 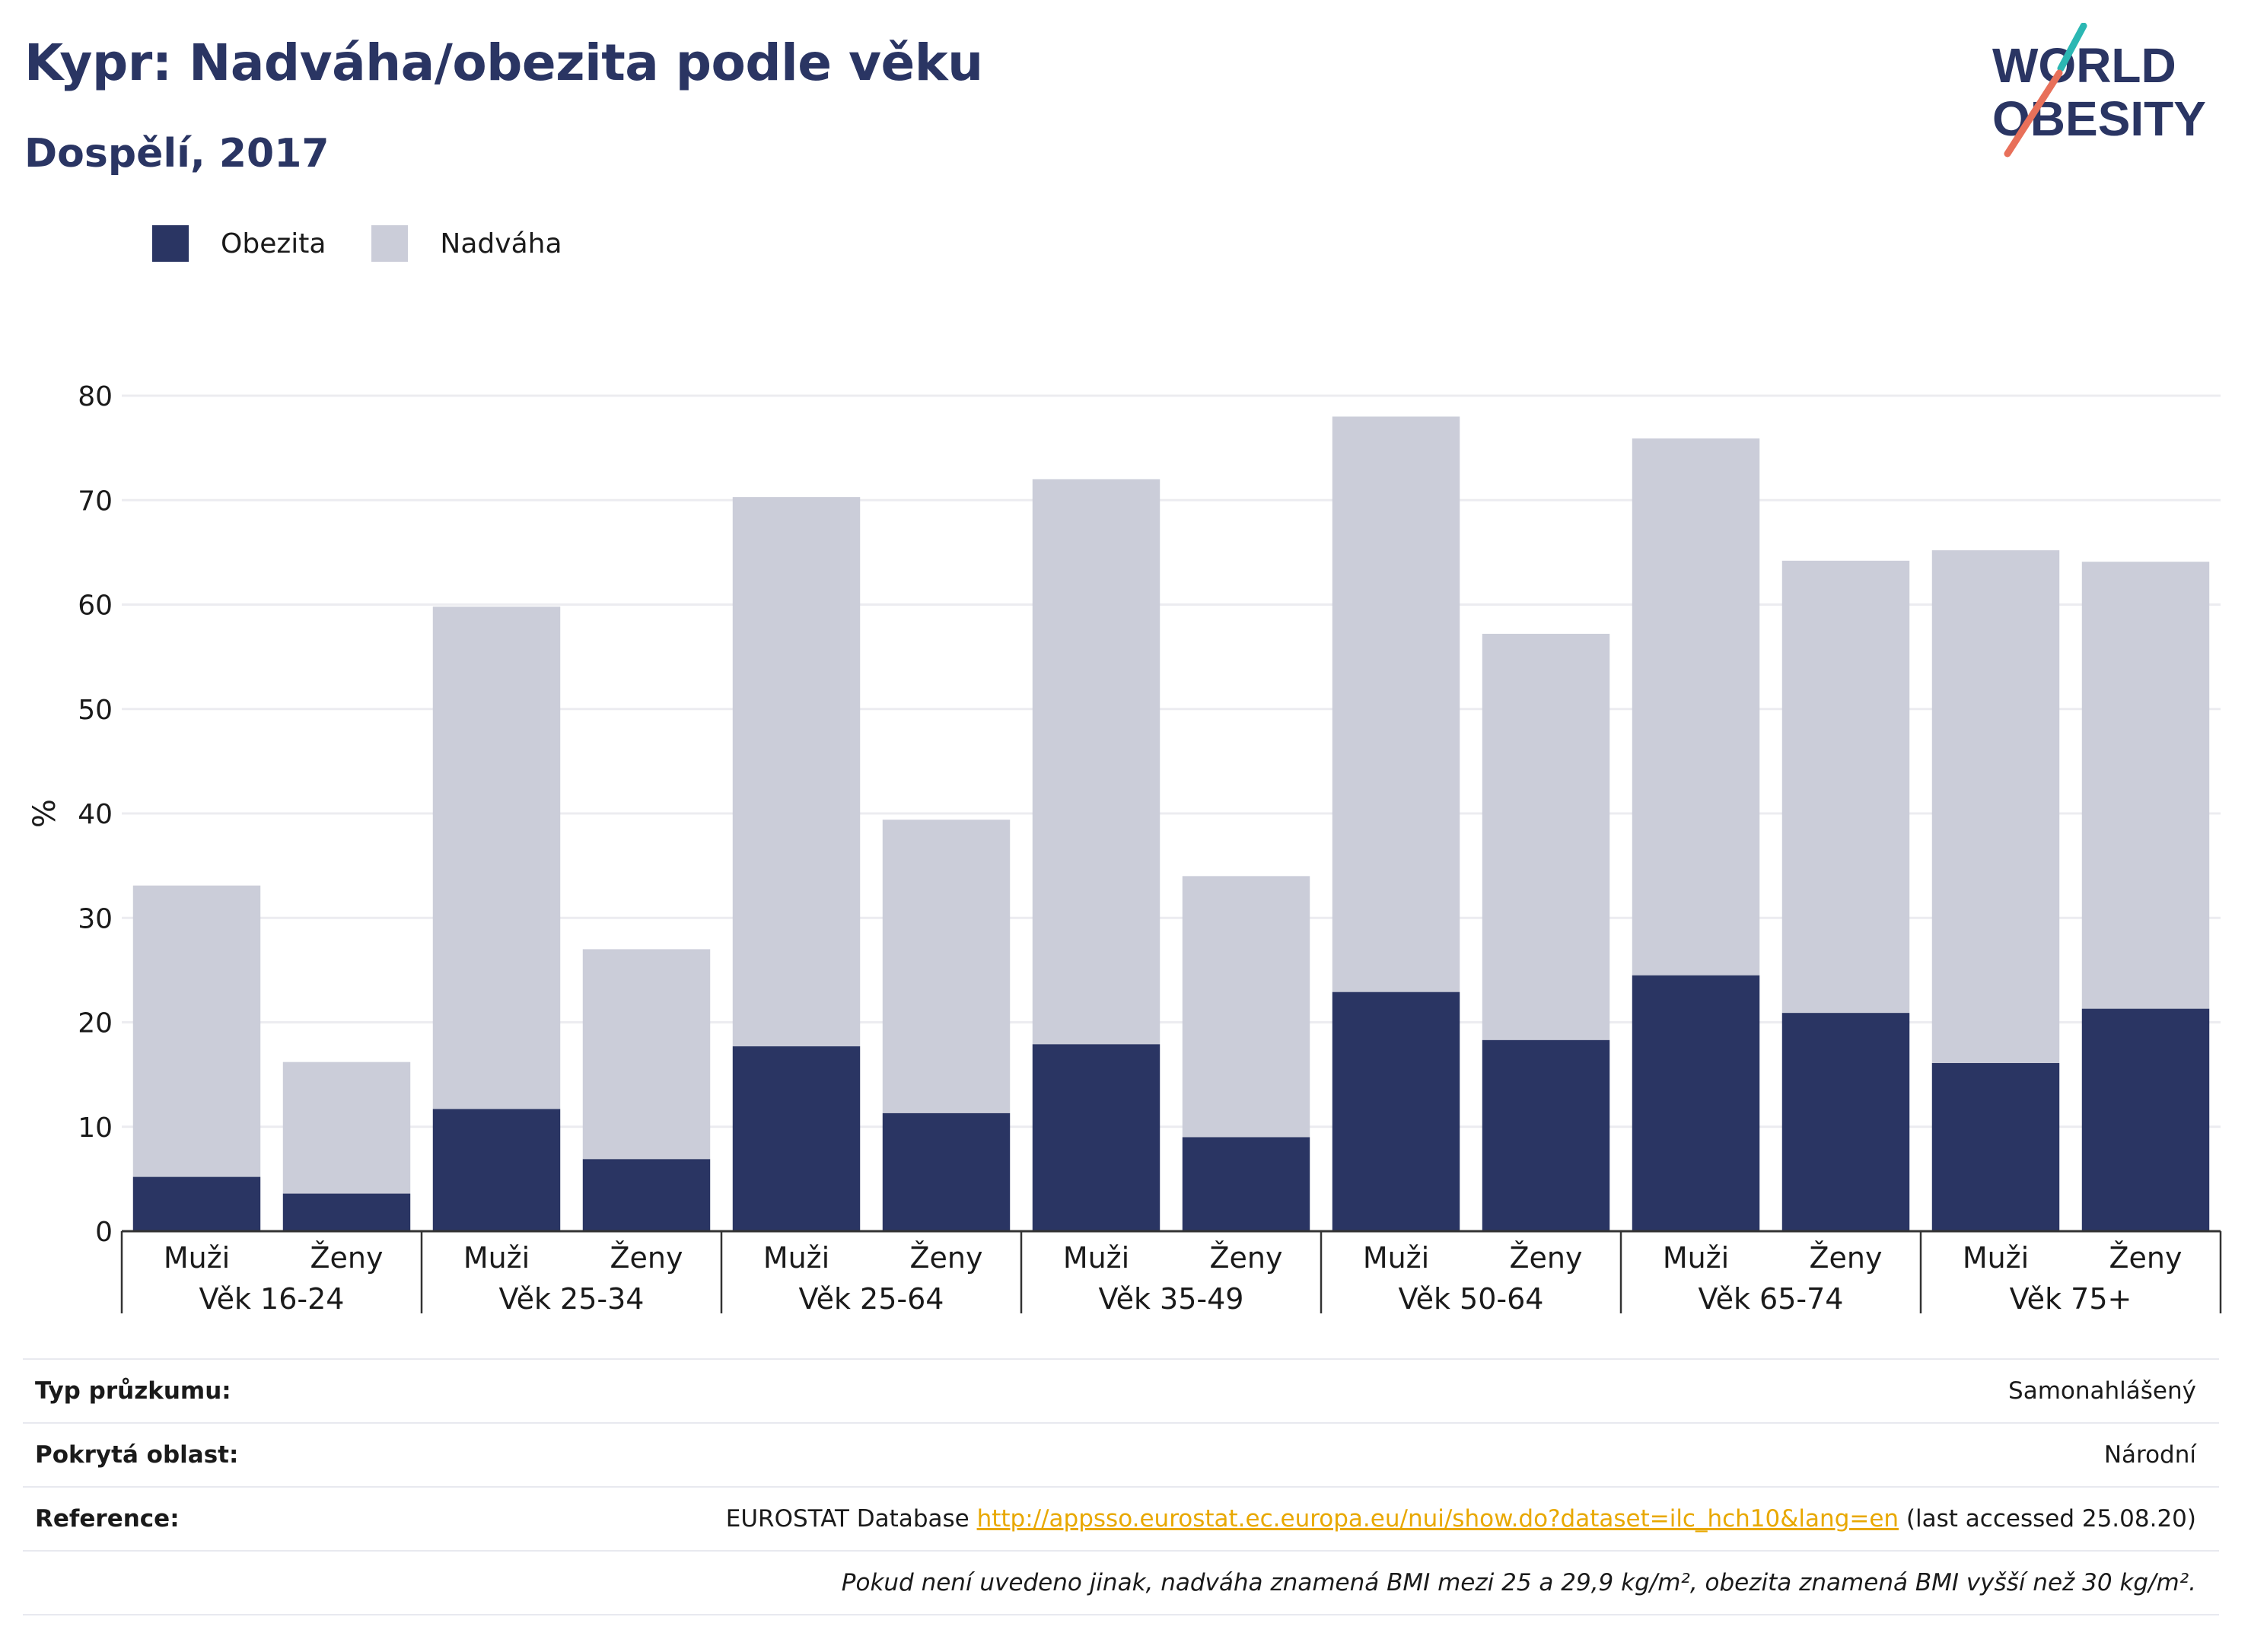 I want to click on legend-item-obesity: Obezita, so click(x=239, y=244).